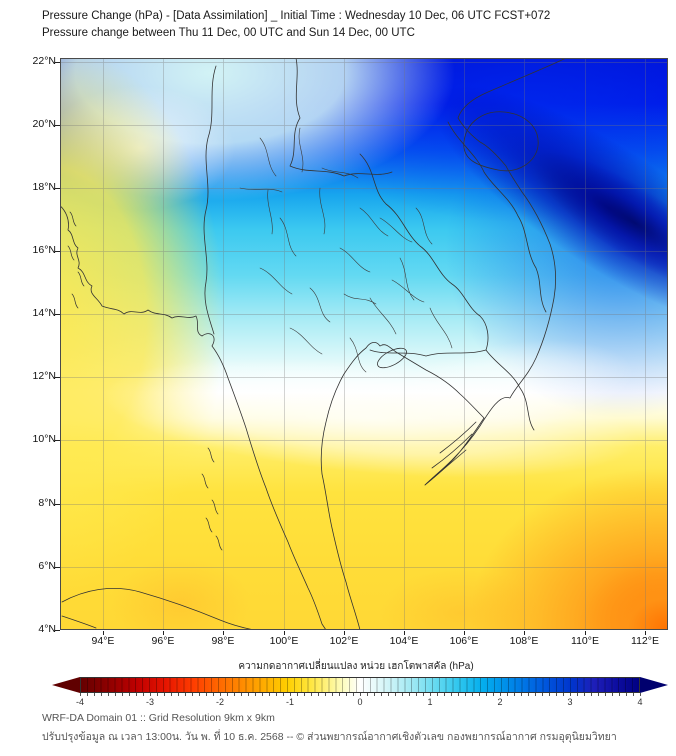 Image resolution: width=676 pixels, height=756 pixels. What do you see at coordinates (44, 61) in the screenshot?
I see `y-axis-label: 22°N` at bounding box center [44, 61].